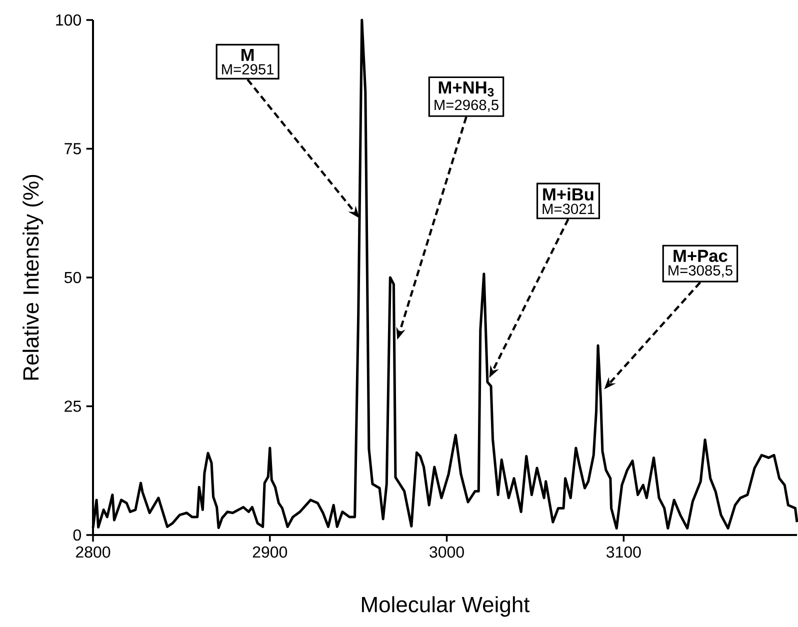 The height and width of the screenshot is (627, 798). I want to click on y-tick-label: 50, so click(73, 278).